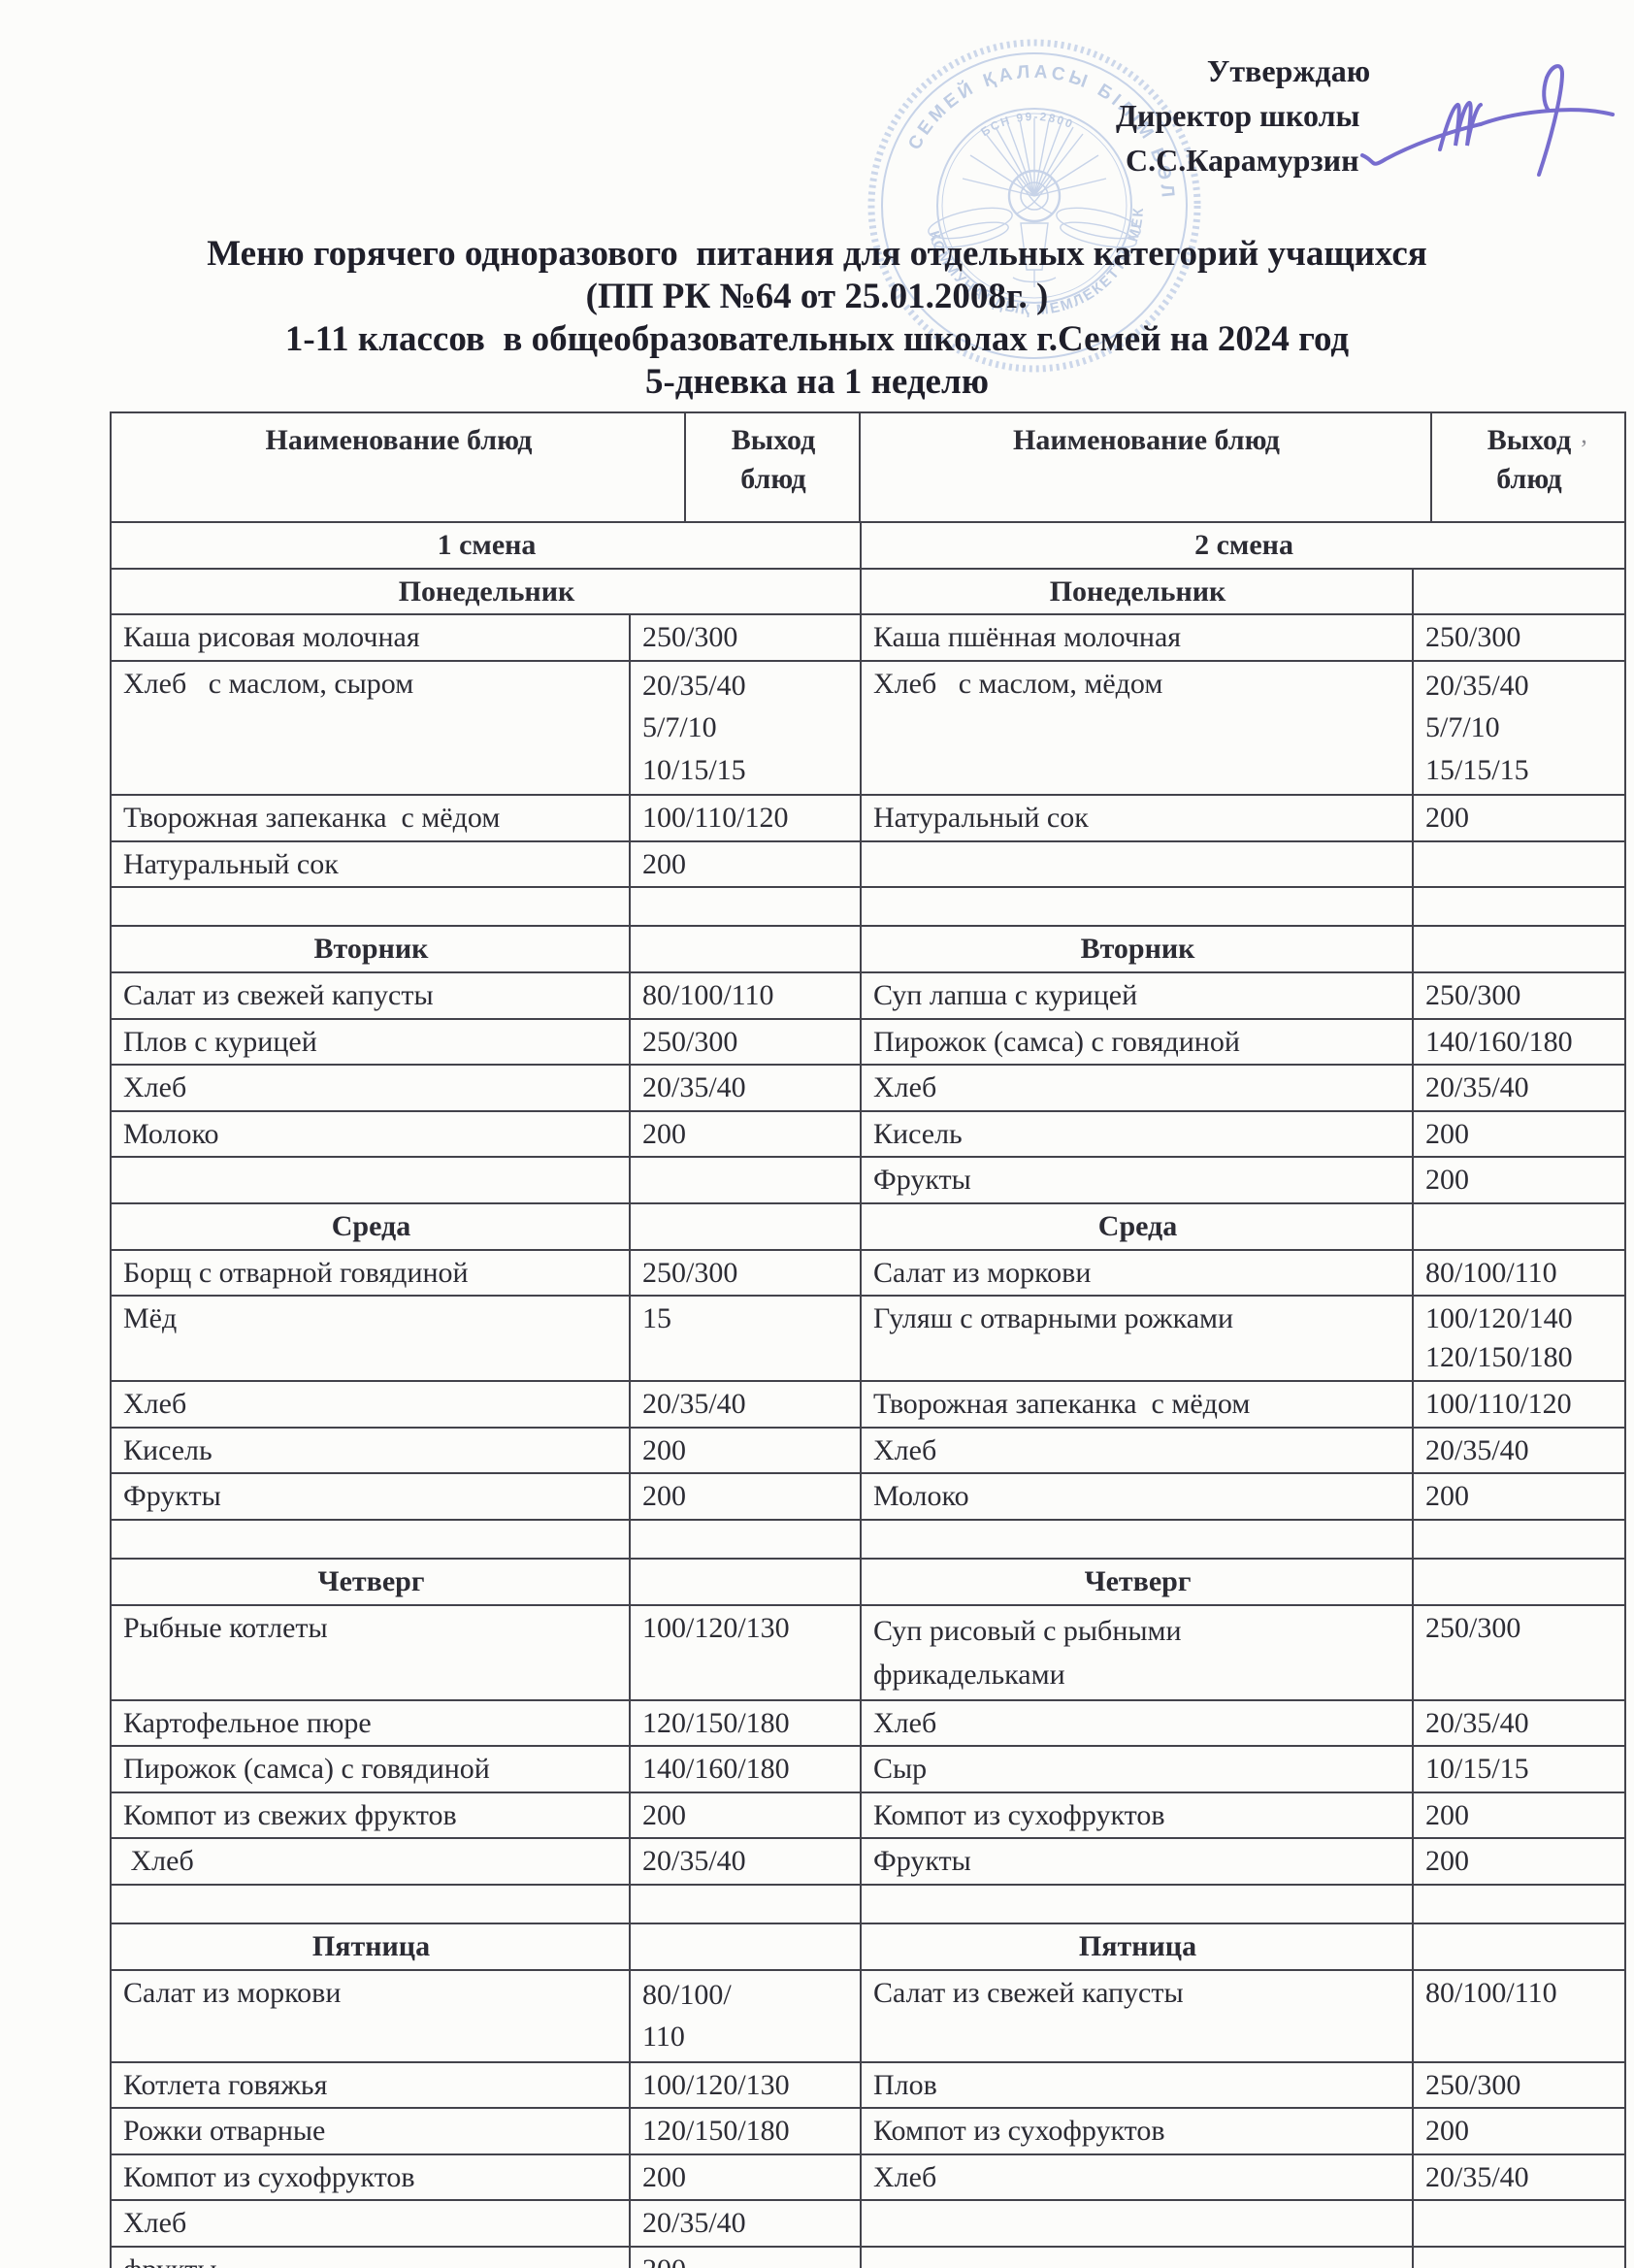 The width and height of the screenshot is (1634, 2268). Describe the element at coordinates (745, 728) in the screenshot. I see `output-cell: 20/35/40 5/7/10 10/15/15` at that location.